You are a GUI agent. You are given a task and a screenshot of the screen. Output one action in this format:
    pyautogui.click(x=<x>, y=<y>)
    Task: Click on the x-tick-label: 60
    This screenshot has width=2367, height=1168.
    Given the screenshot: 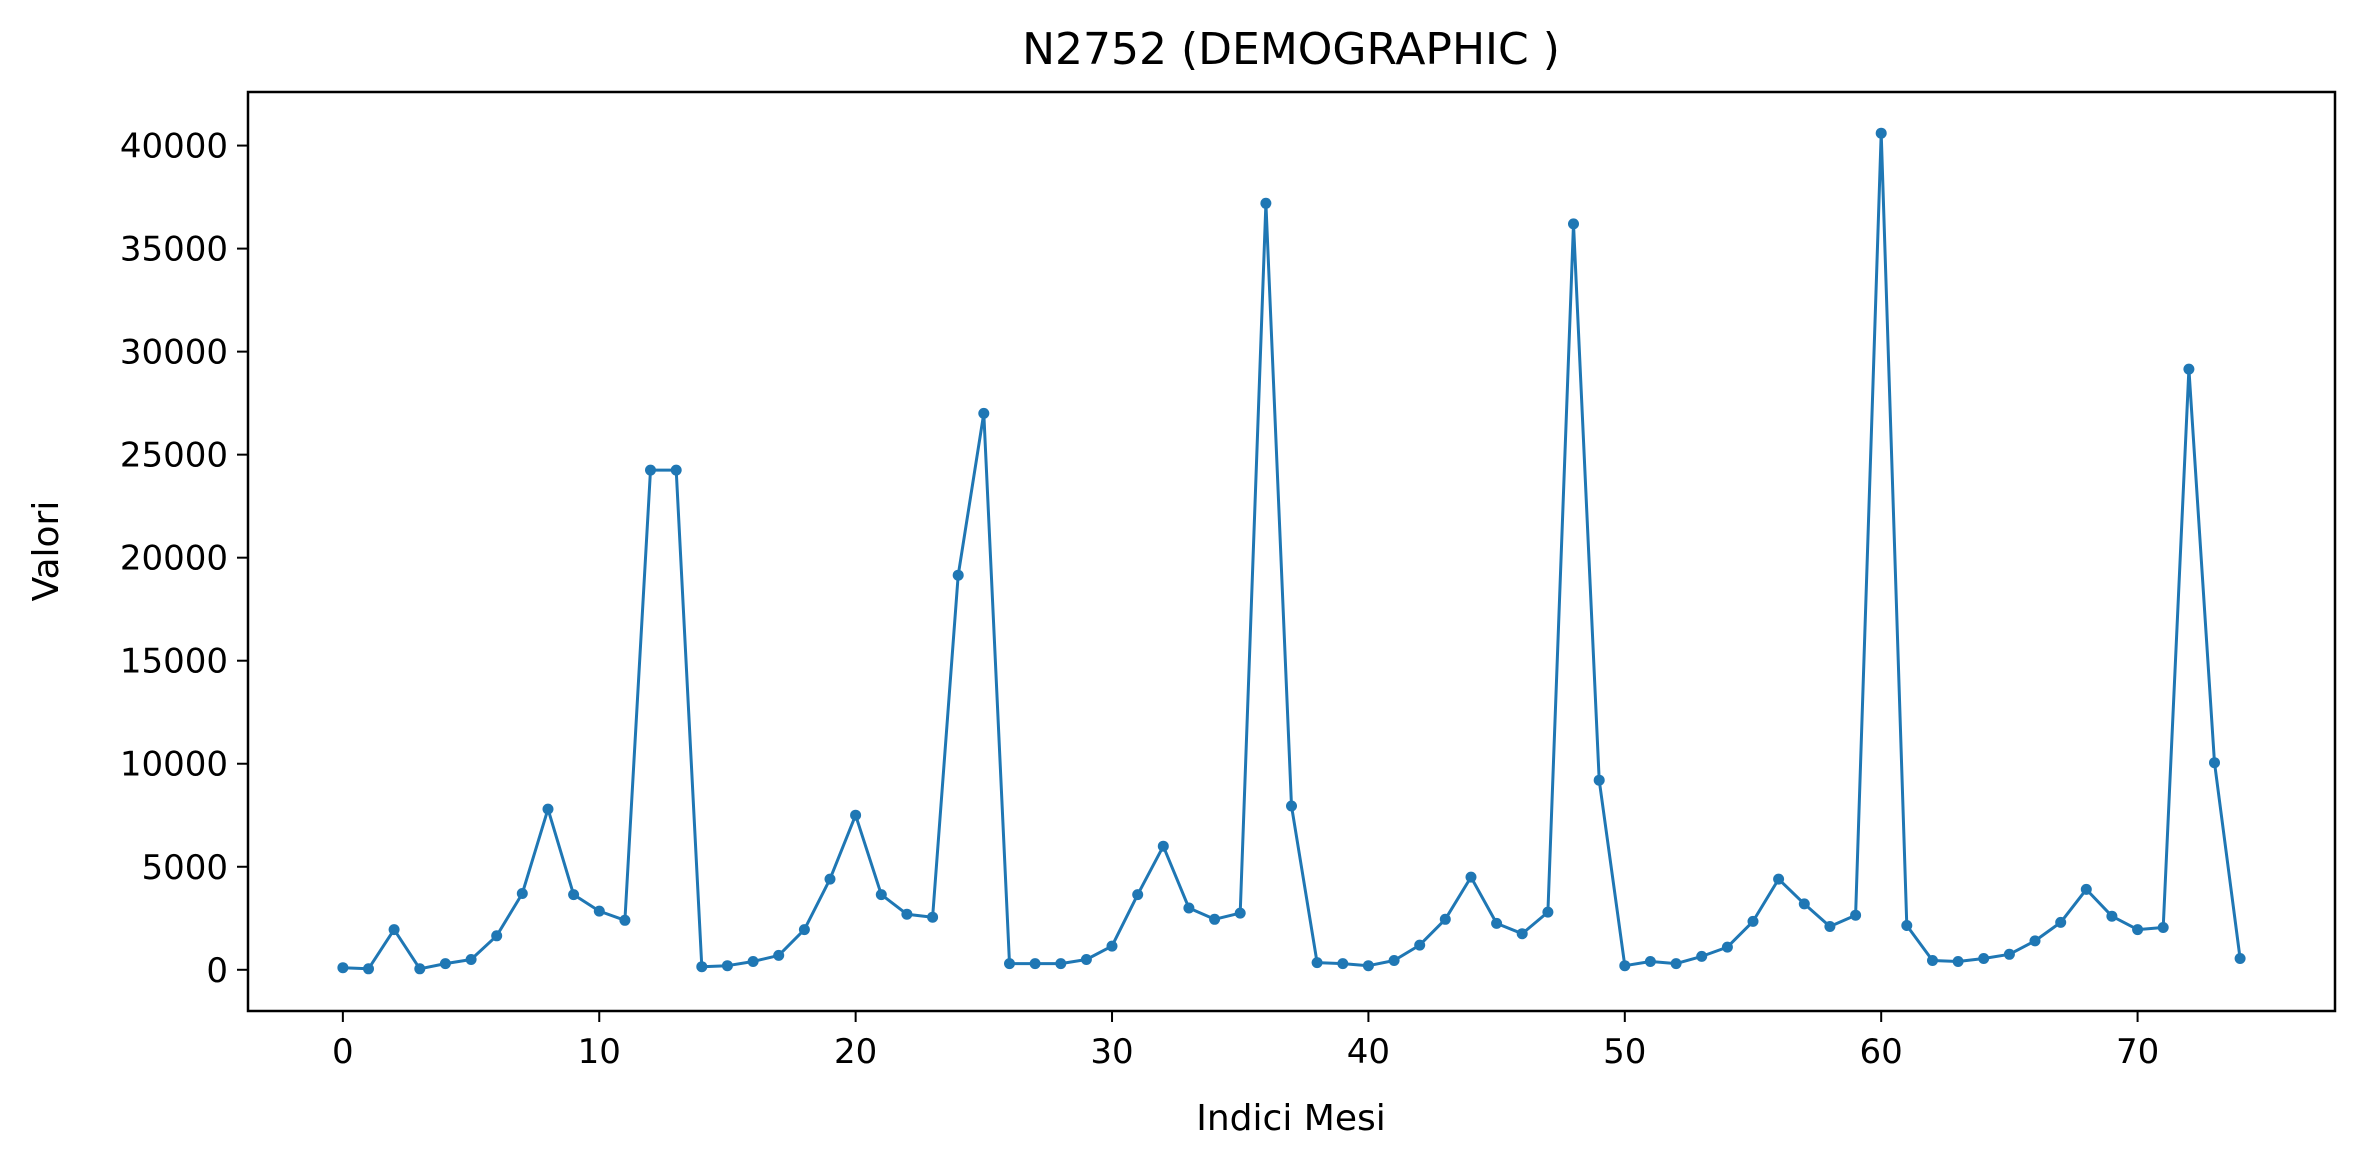 What is the action you would take?
    pyautogui.click(x=1881, y=1052)
    